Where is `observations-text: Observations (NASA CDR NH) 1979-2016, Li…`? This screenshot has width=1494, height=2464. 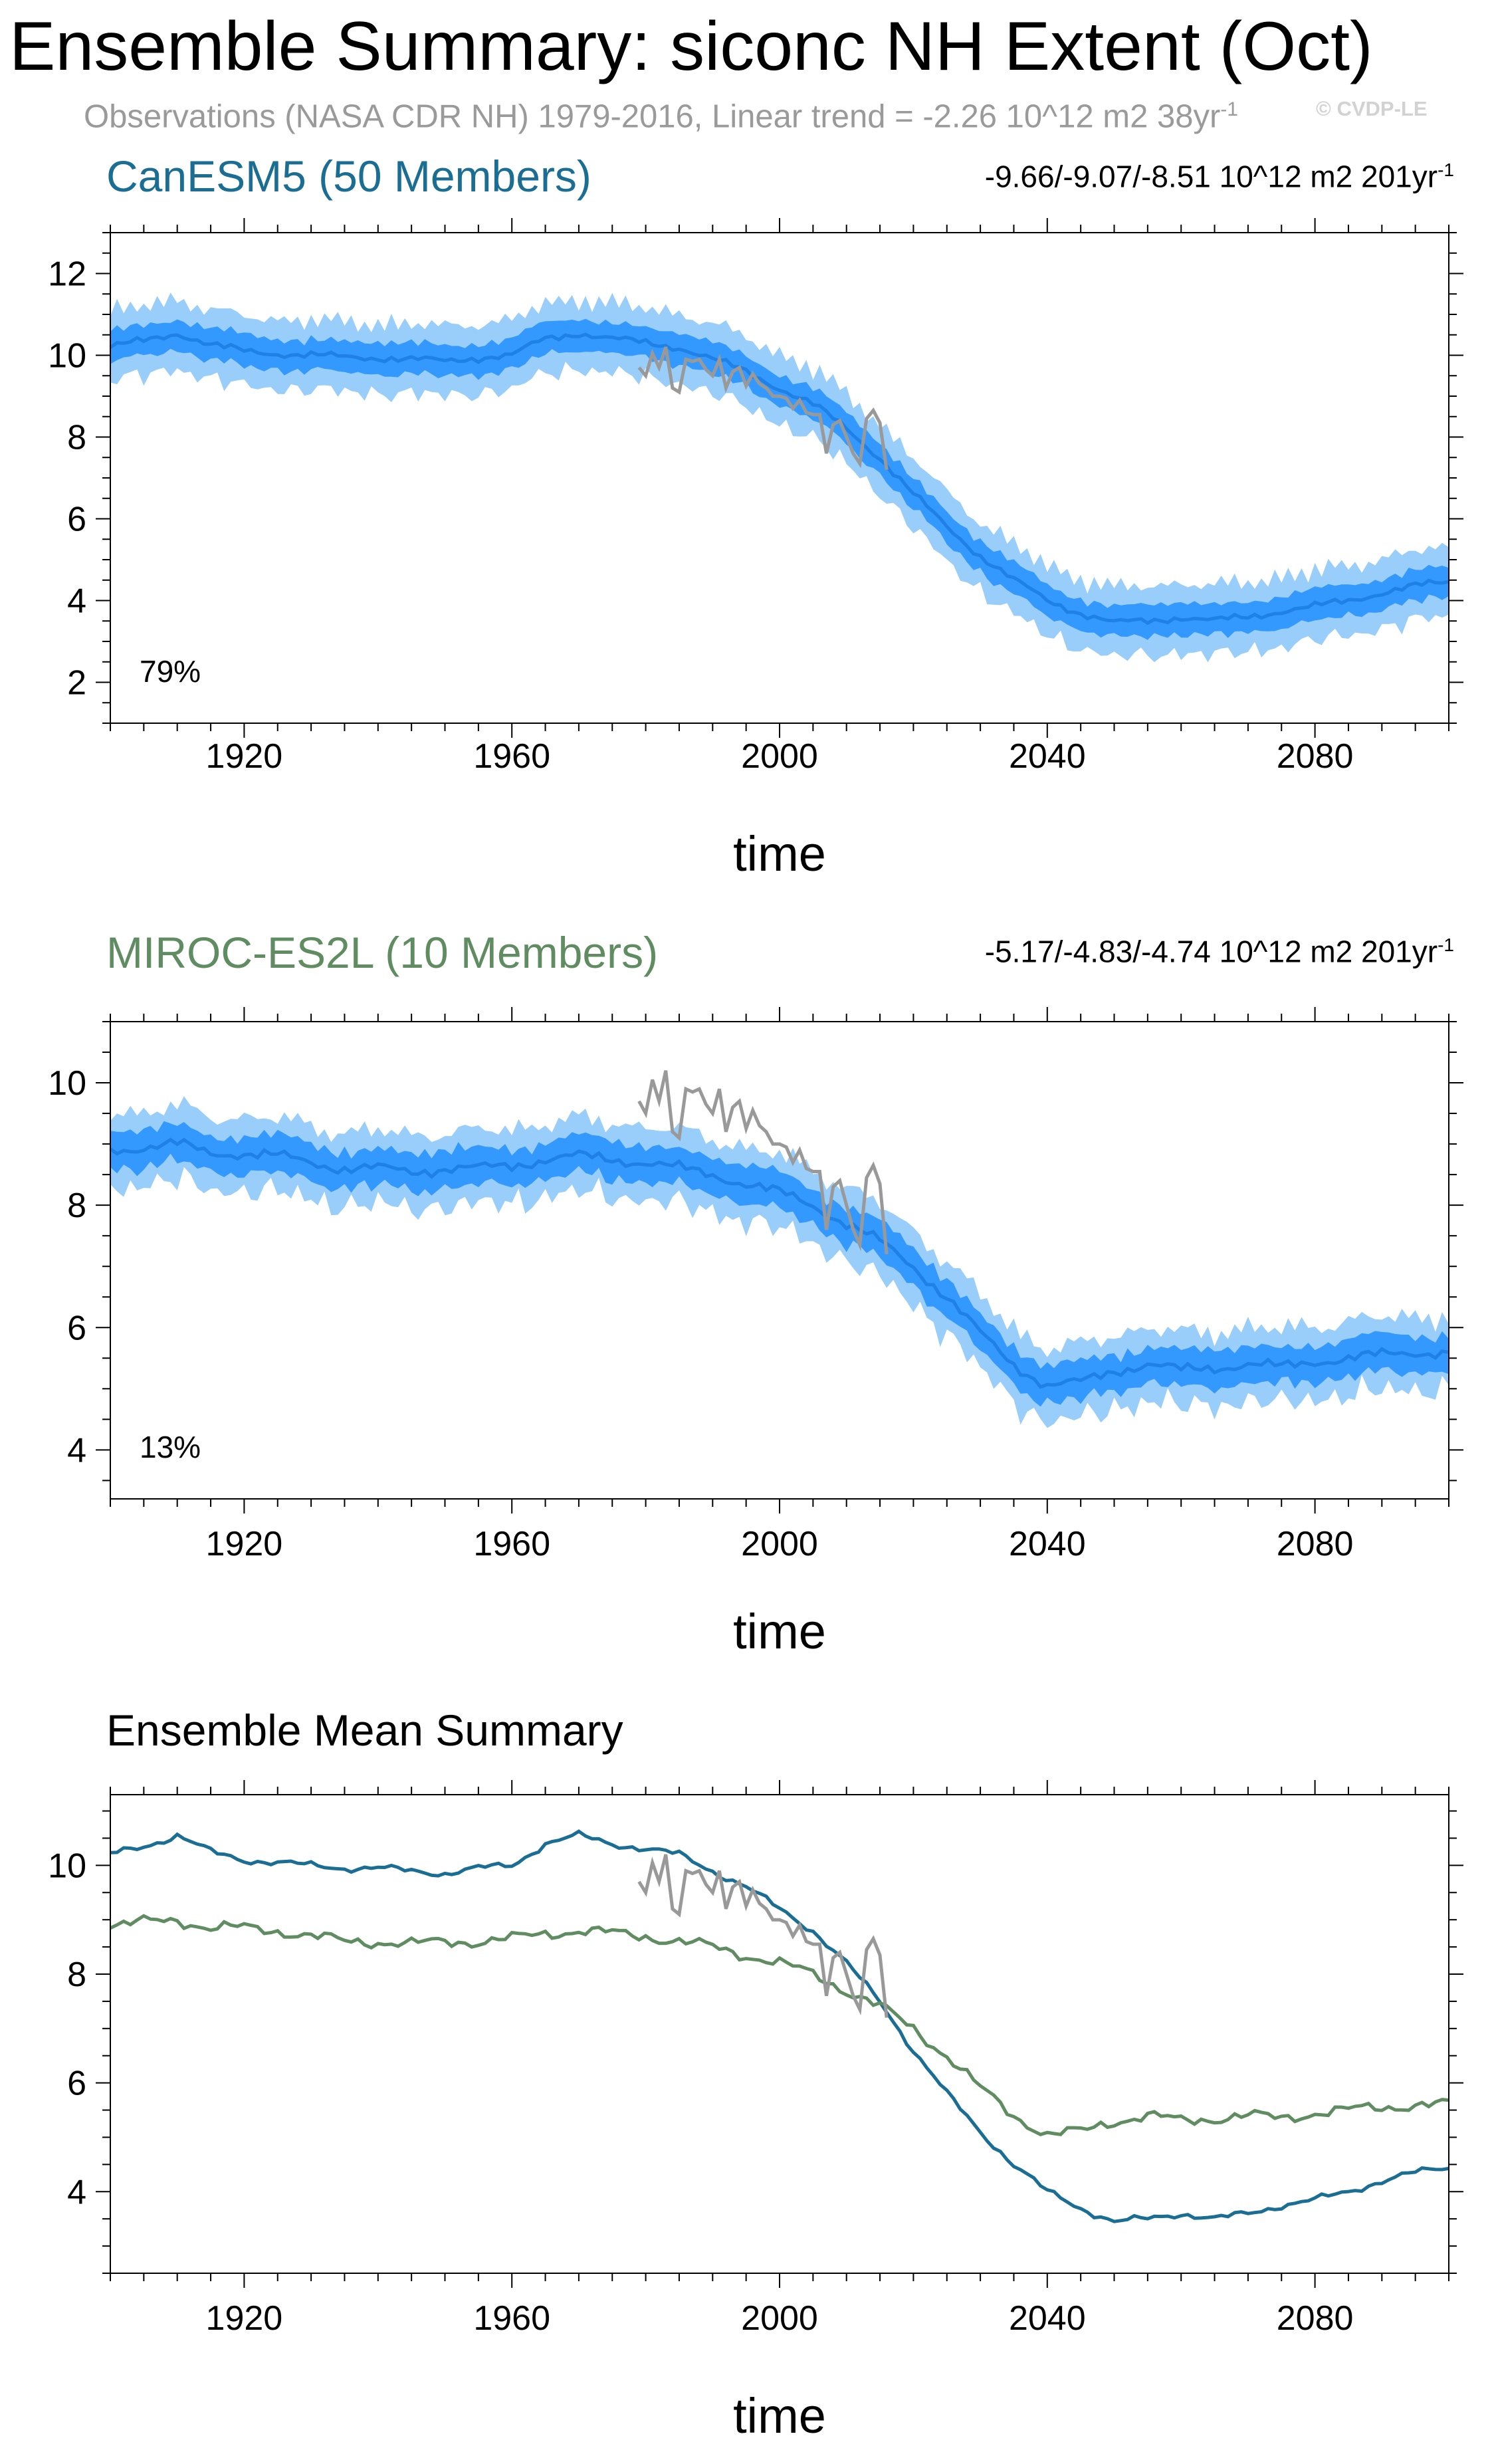 observations-text: Observations (NASA CDR NH) 1979-2016, Li… is located at coordinates (653, 117).